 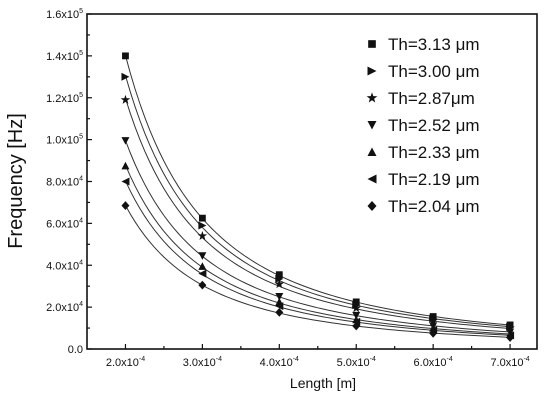 I want to click on y-tick-label-mantissa: 0.0, so click(x=75, y=350).